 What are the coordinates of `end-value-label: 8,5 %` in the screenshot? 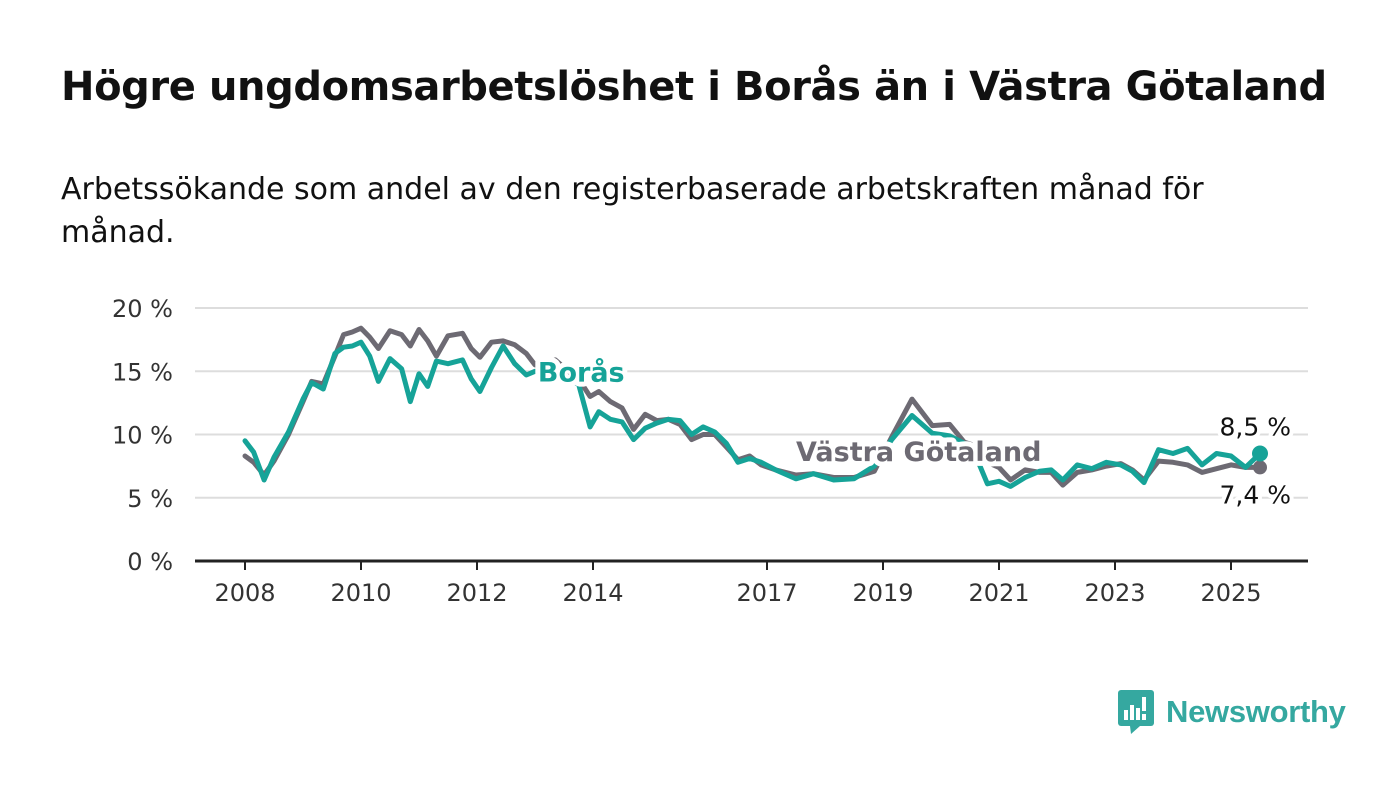 It's located at (1255, 426).